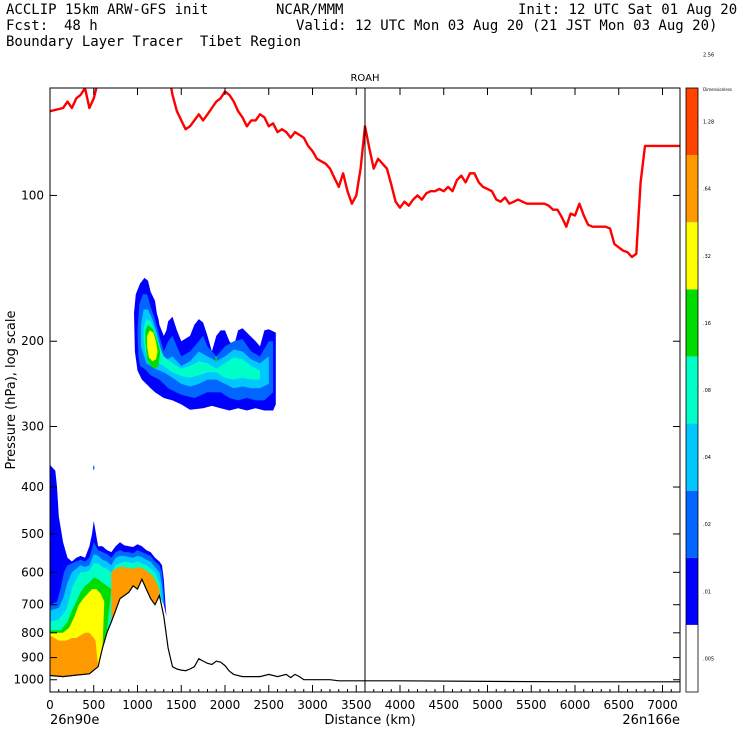  I want to click on x-tick-label: 1000, so click(137, 705).